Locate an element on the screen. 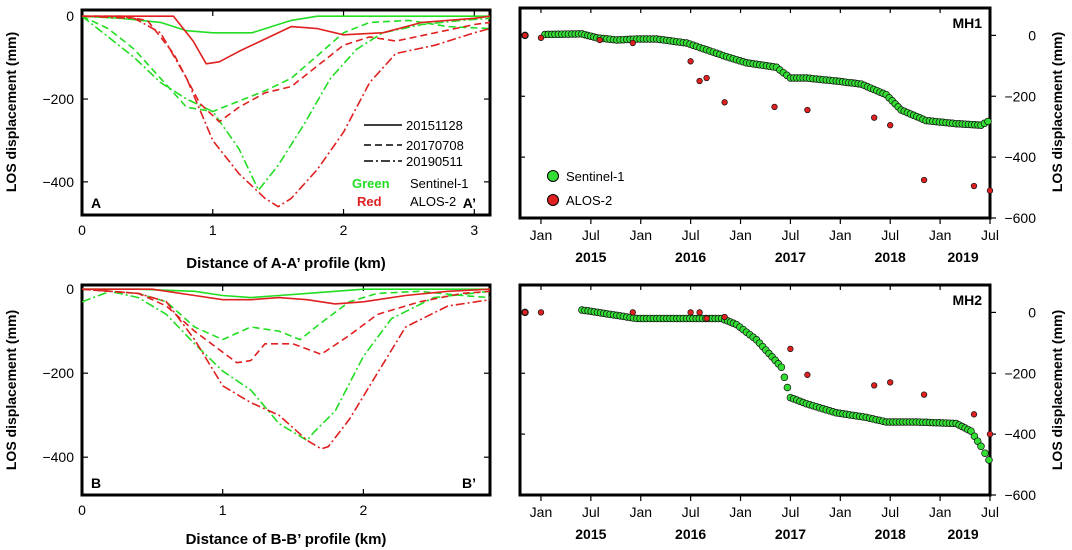 The image size is (1072, 550). legend-color-green-sensor: Sentinel-1 is located at coordinates (439, 183).